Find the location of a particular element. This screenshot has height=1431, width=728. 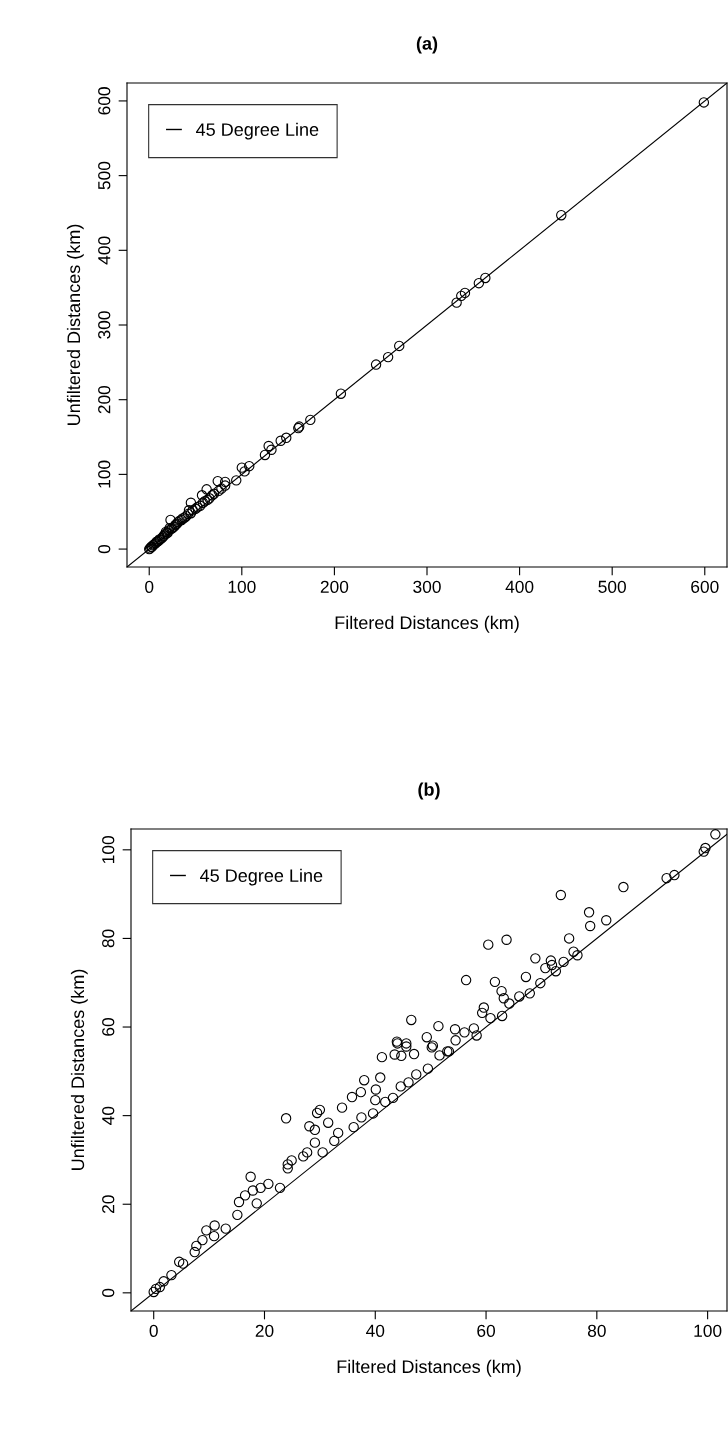

x-tick-label: 40 is located at coordinates (375, 1330).